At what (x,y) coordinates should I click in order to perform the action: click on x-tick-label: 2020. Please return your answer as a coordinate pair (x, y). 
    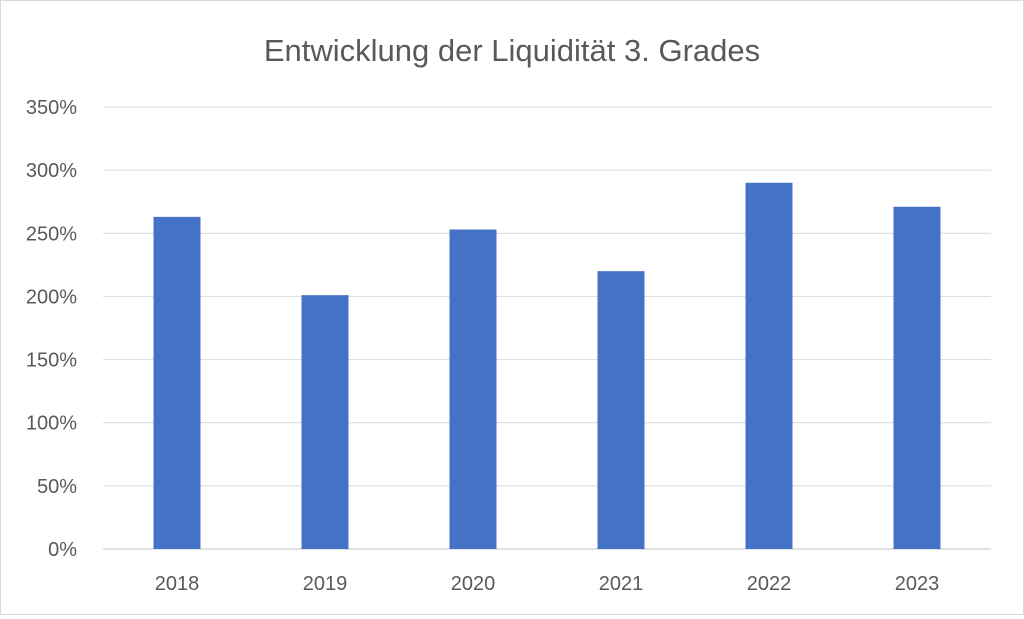
    Looking at the image, I should click on (473, 584).